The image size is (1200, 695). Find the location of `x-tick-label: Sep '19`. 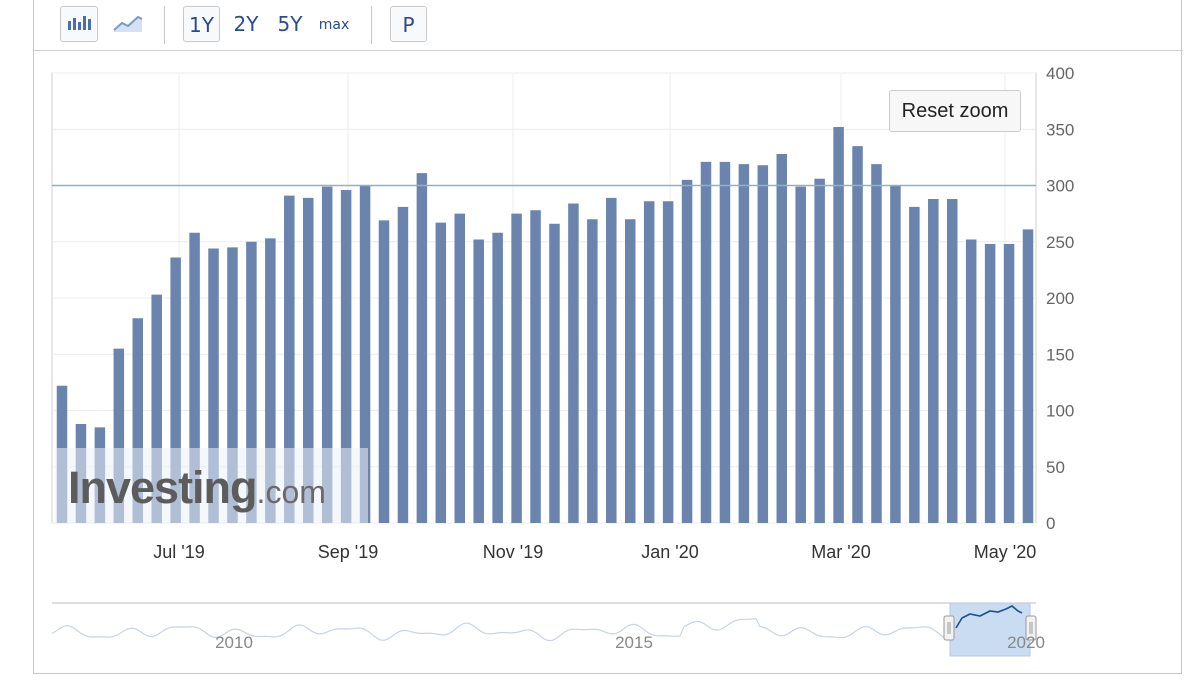

x-tick-label: Sep '19 is located at coordinates (348, 552).